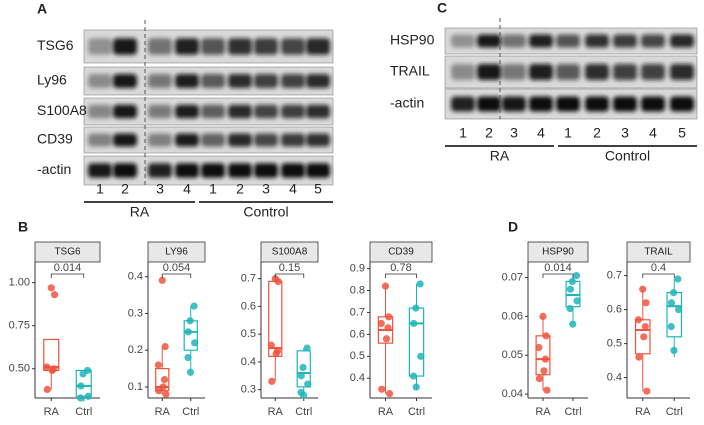 The height and width of the screenshot is (425, 704). What do you see at coordinates (416, 342) in the screenshot?
I see `box` at bounding box center [416, 342].